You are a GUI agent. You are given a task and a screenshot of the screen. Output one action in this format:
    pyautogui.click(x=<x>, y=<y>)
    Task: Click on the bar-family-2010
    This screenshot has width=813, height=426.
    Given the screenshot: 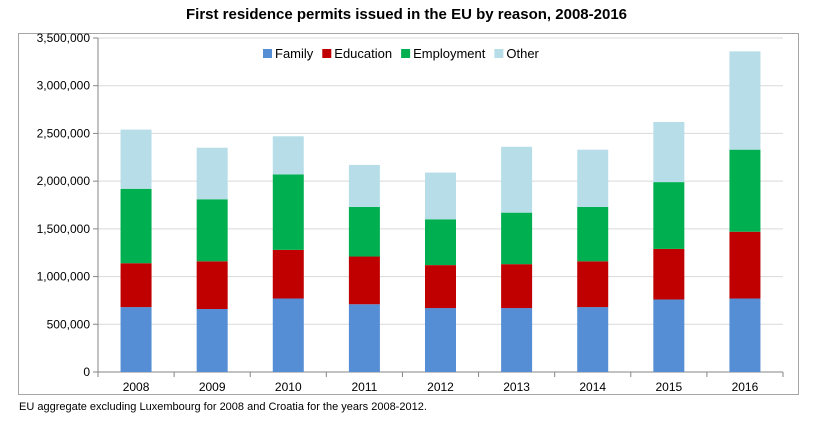 What is the action you would take?
    pyautogui.click(x=288, y=335)
    